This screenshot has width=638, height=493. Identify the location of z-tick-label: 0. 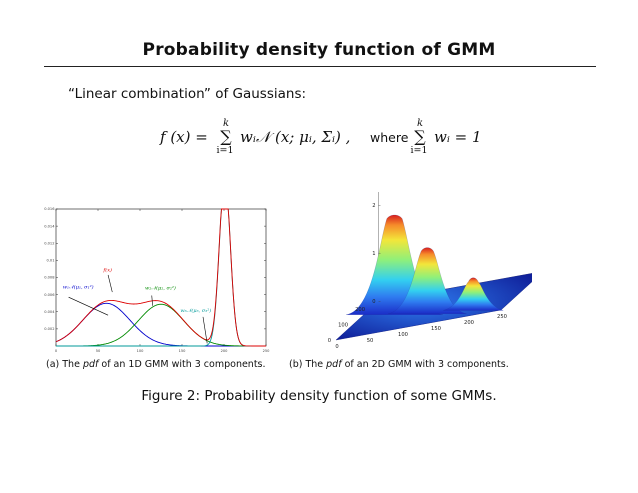
(373, 302).